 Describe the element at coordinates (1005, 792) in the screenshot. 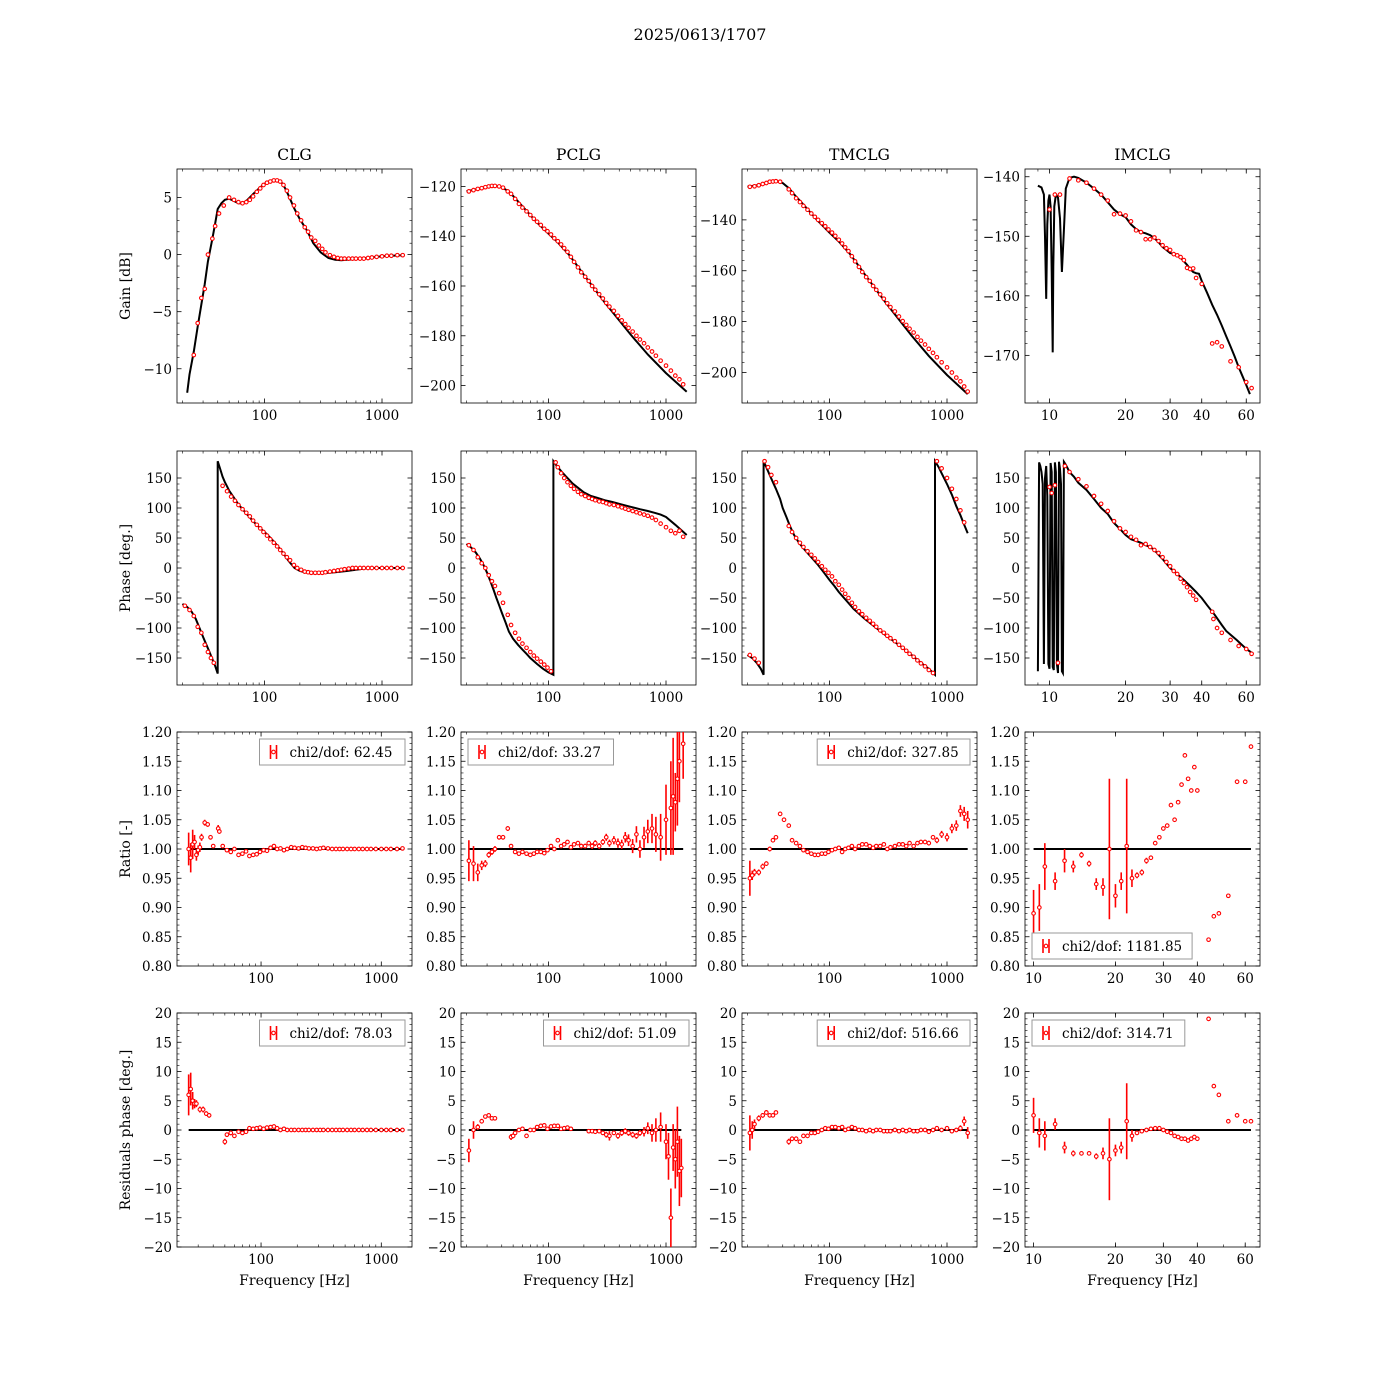

I see `y-tick-label: 1.10` at that location.